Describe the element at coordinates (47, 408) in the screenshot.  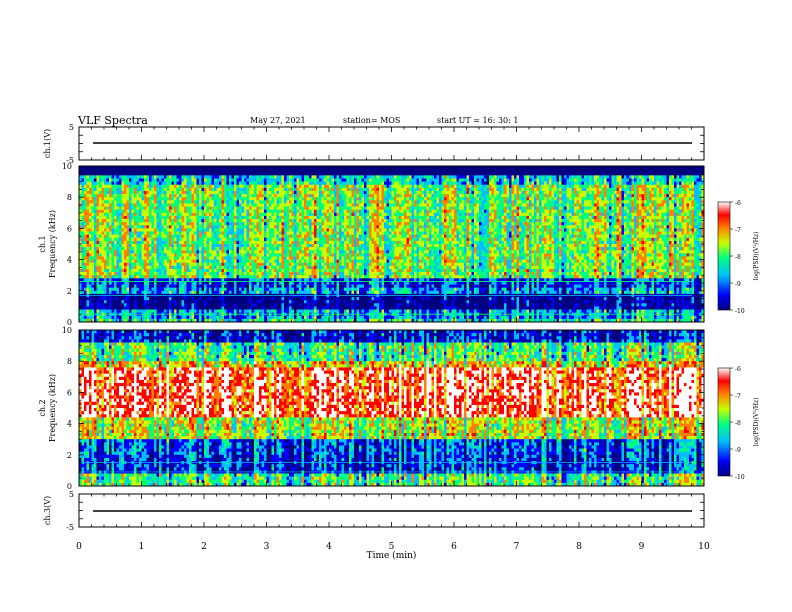
I see `y-axis-label-ch2: ch.2Frequency (kHz)` at that location.